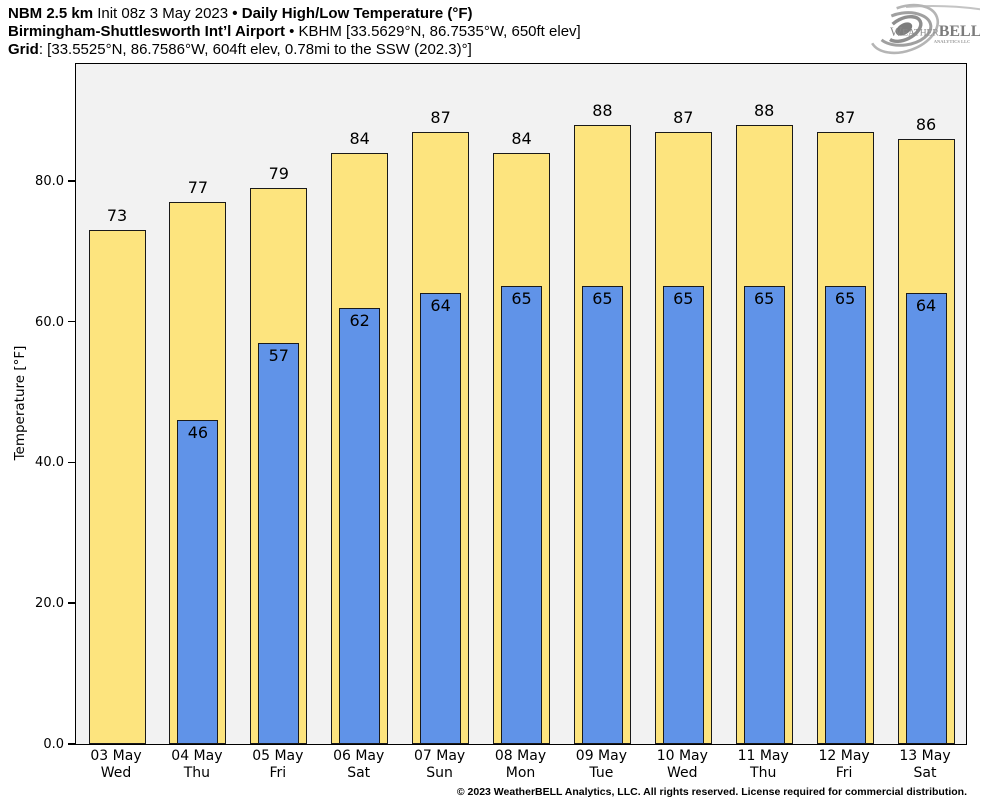 Image resolution: width=984 pixels, height=808 pixels. Describe the element at coordinates (357, 13) in the screenshot. I see `chart-title: Daily High/Low Temperature (°F)` at that location.